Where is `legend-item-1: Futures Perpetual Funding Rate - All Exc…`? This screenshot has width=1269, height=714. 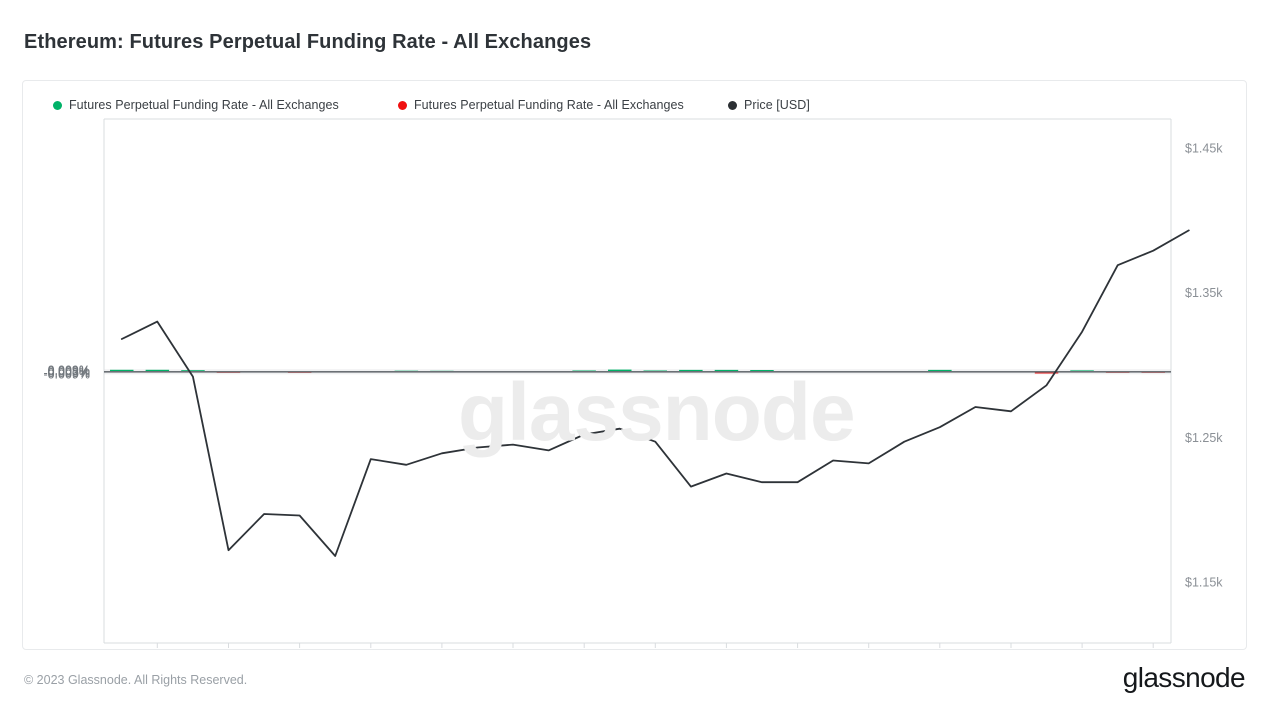
legend-item-1: Futures Perpetual Funding Rate - All Exc… is located at coordinates (196, 105).